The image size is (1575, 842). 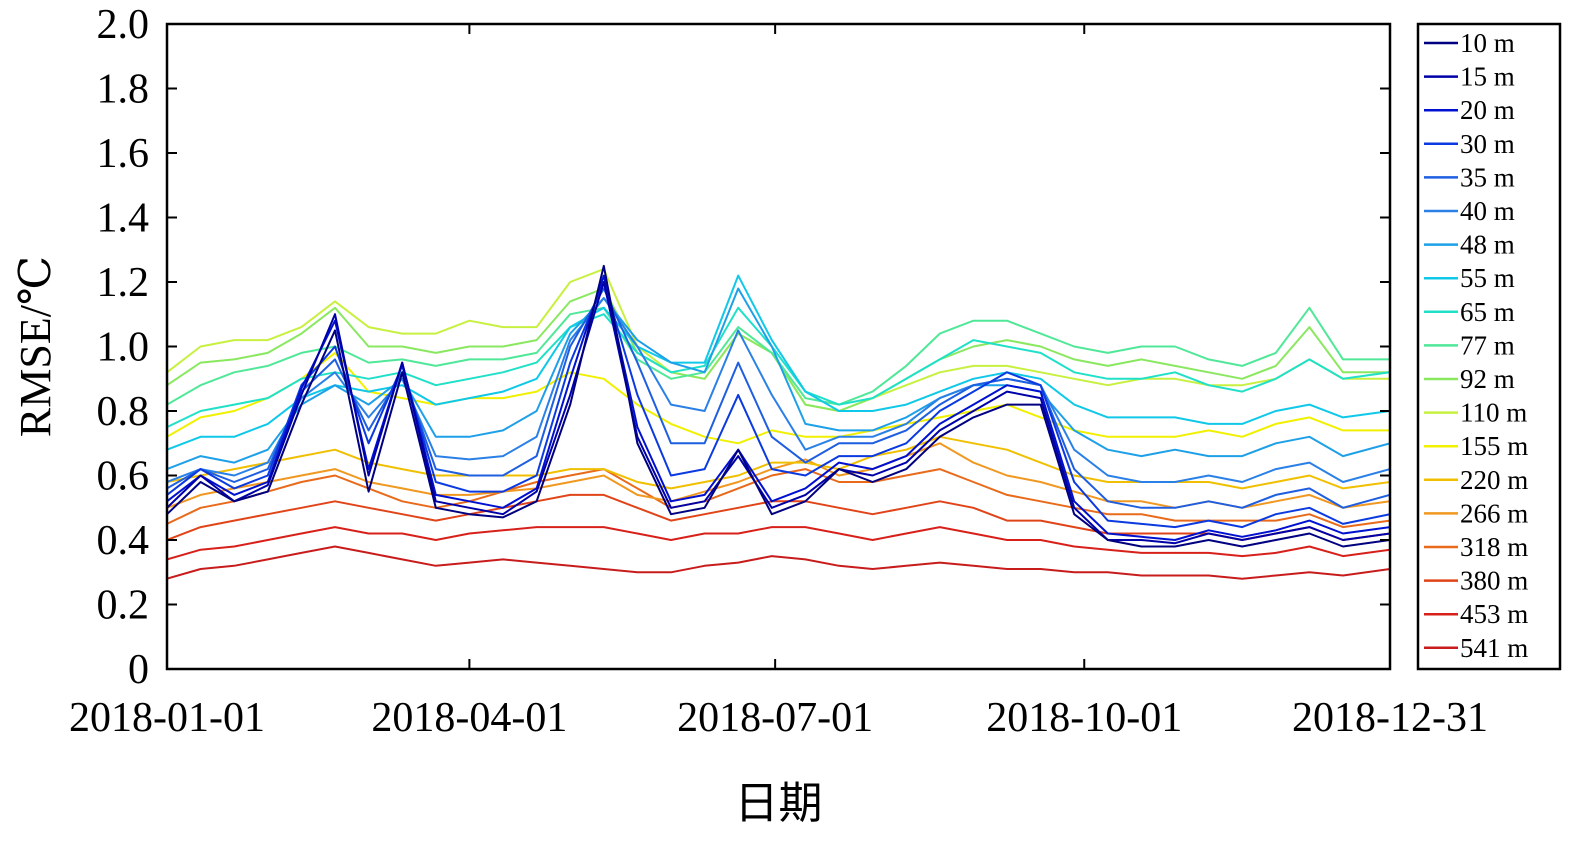 I want to click on legend-label: 10 m, so click(x=1487, y=43).